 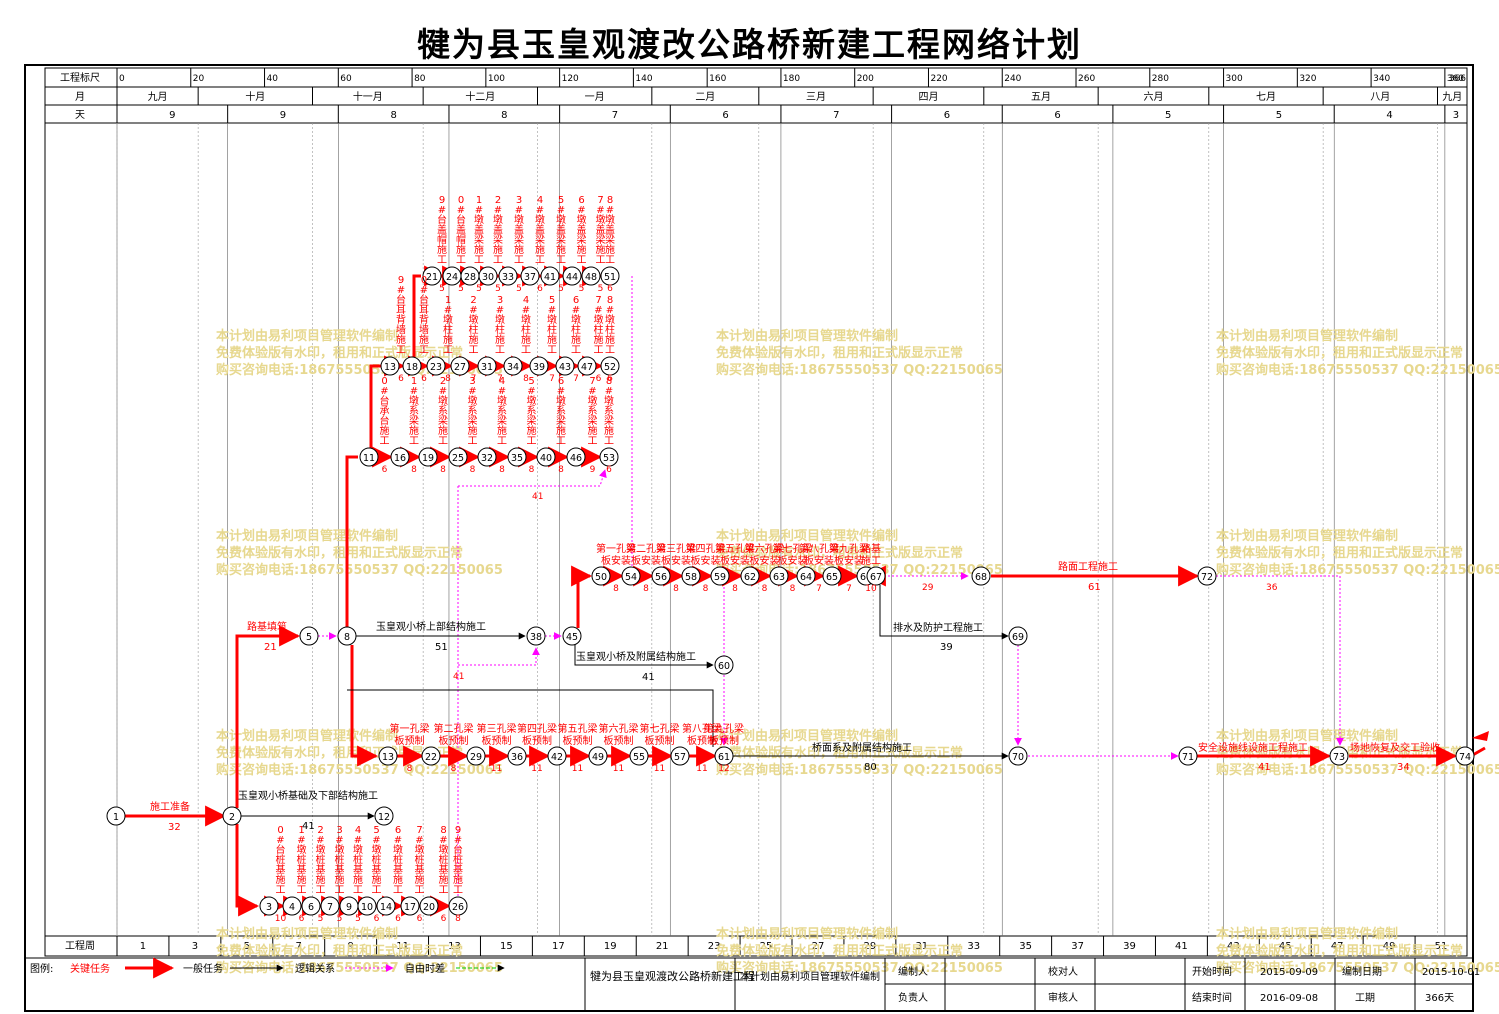 I want to click on event-node-number: 21, so click(x=432, y=277).